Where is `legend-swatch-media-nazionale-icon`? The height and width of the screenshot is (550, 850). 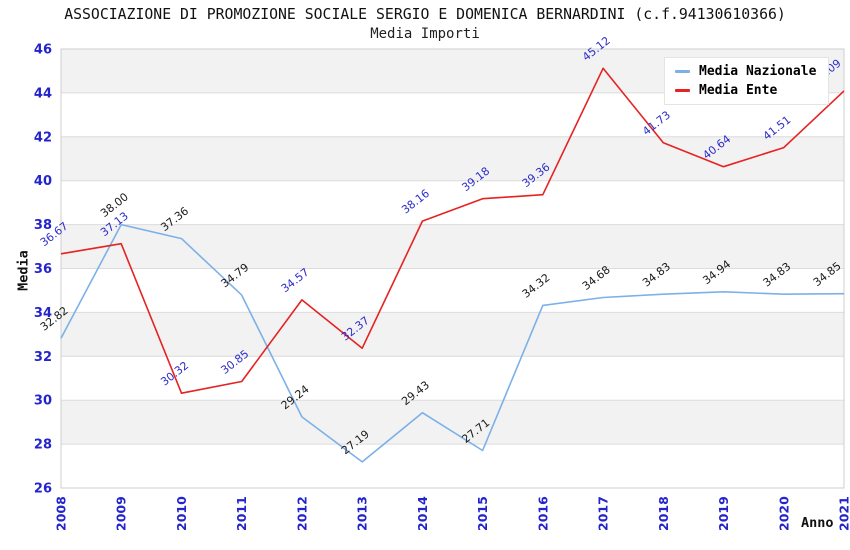
legend-swatch-media-nazionale-icon is located at coordinates (682, 71).